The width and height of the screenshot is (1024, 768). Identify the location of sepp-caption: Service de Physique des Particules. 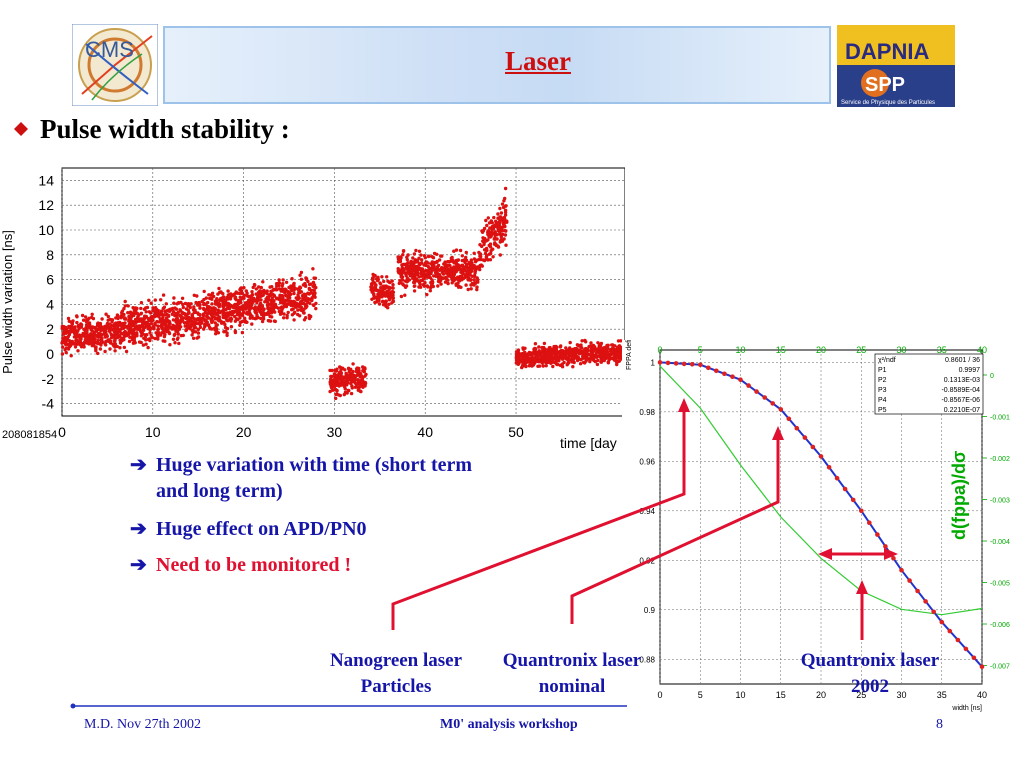
(888, 103).